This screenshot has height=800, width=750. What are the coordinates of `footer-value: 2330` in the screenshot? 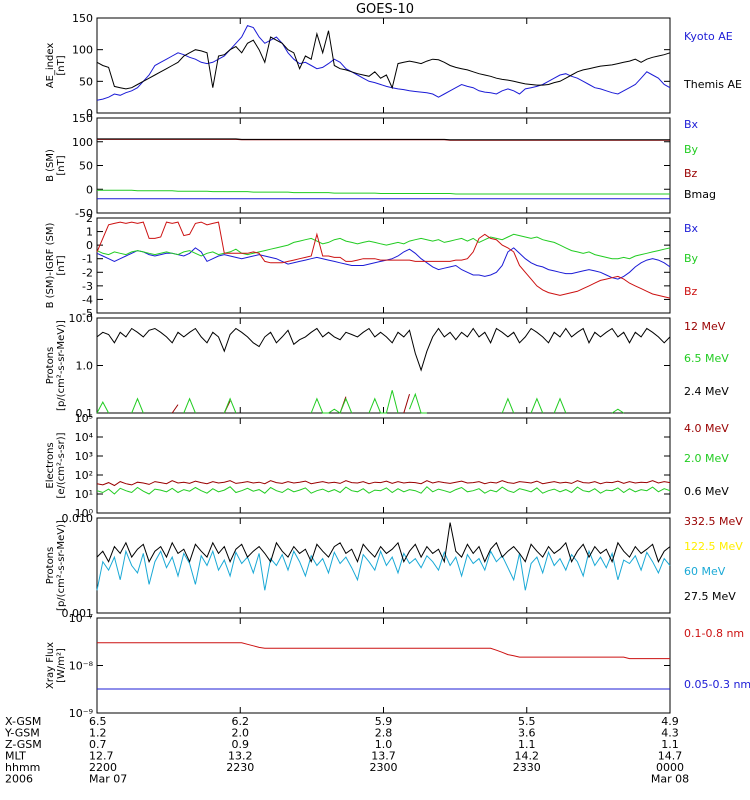 It's located at (527, 767).